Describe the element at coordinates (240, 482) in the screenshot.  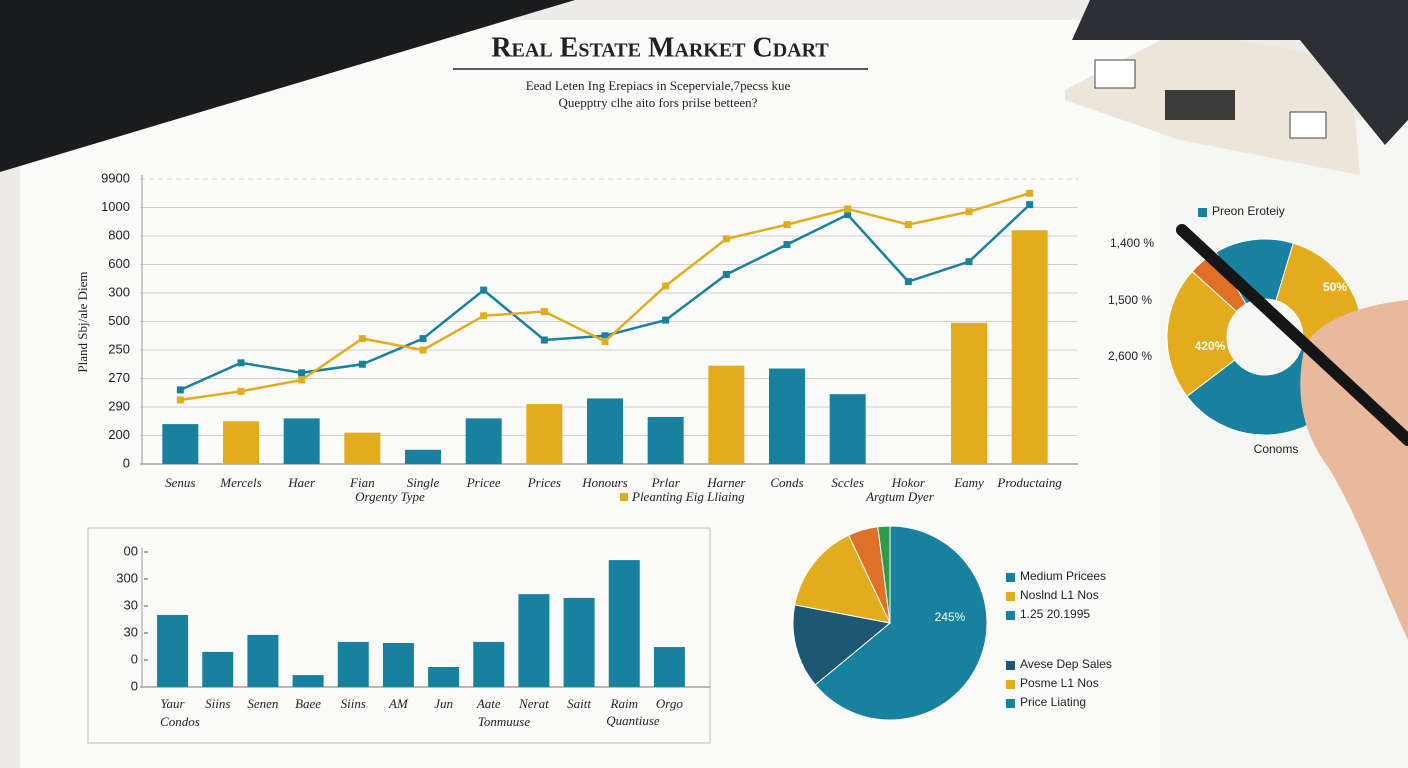
I see `x-tick-label: Mercels` at that location.